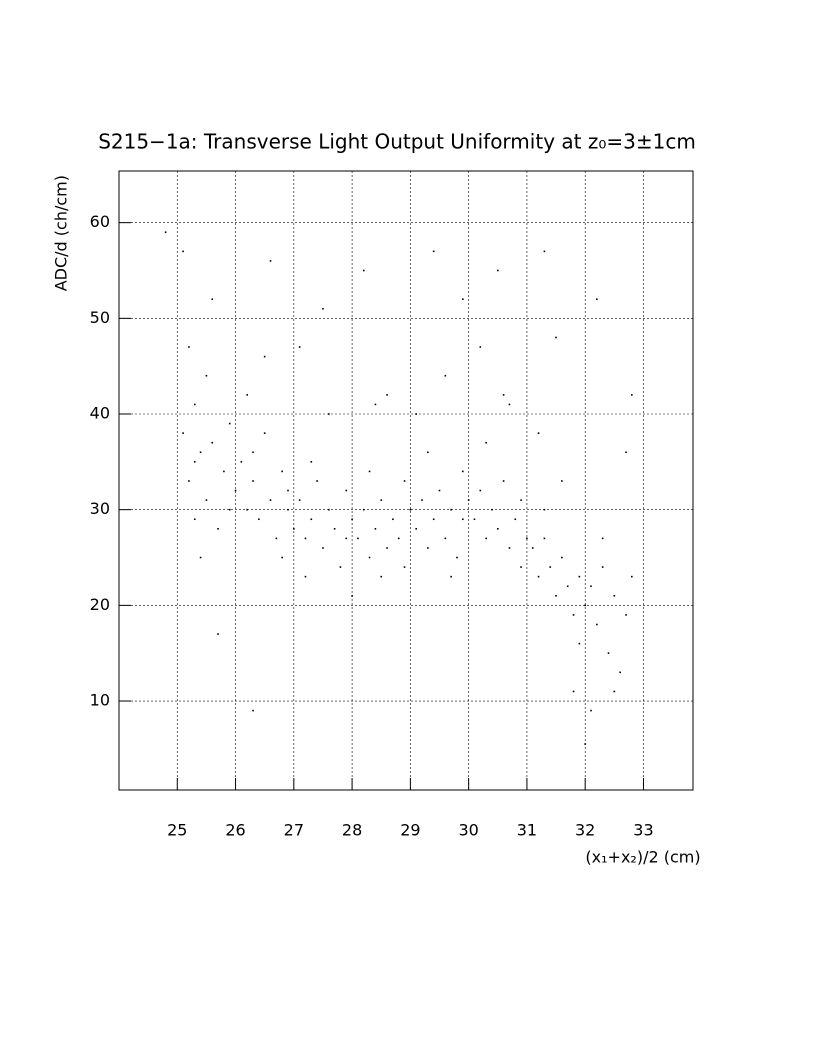 The height and width of the screenshot is (1060, 816). Describe the element at coordinates (352, 830) in the screenshot. I see `x-tick-label: 28` at that location.